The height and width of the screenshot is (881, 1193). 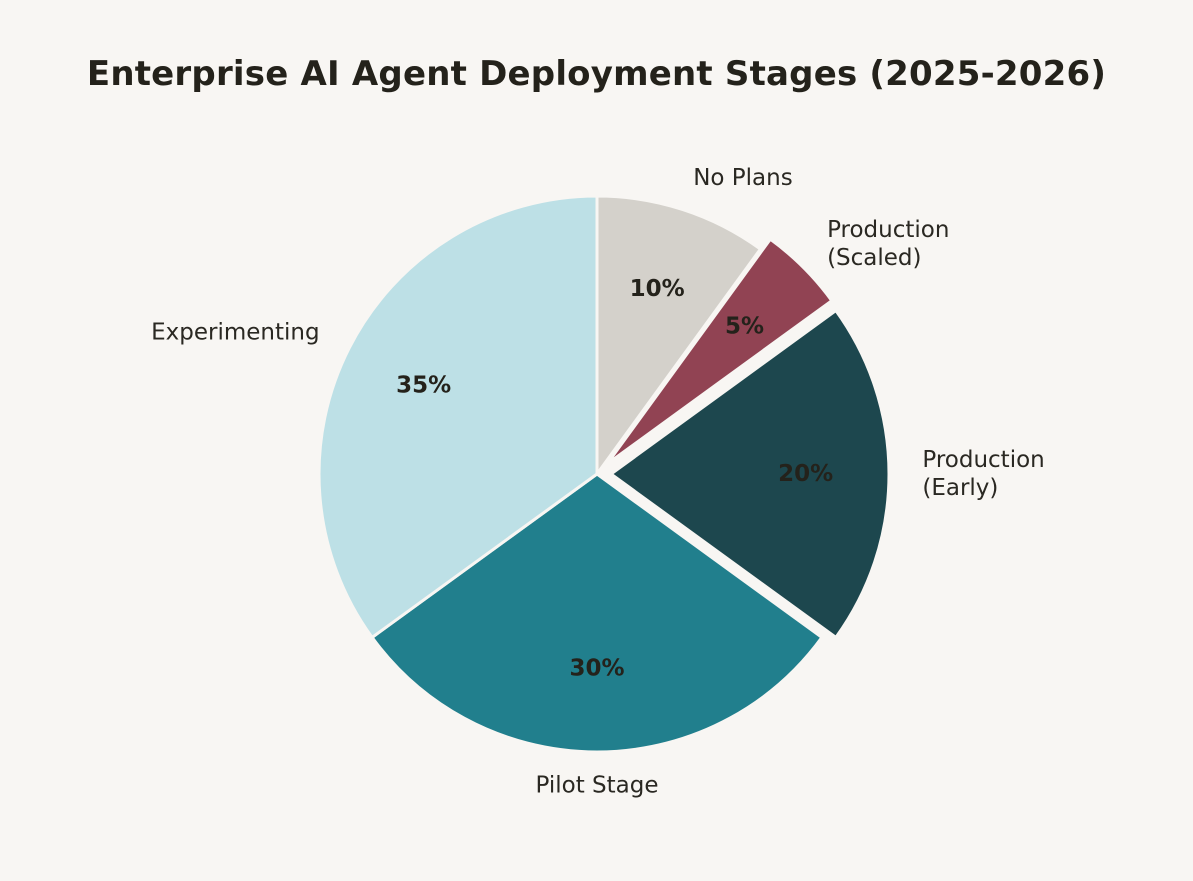 I want to click on category-label-line: Pilot Stage, so click(x=596, y=785).